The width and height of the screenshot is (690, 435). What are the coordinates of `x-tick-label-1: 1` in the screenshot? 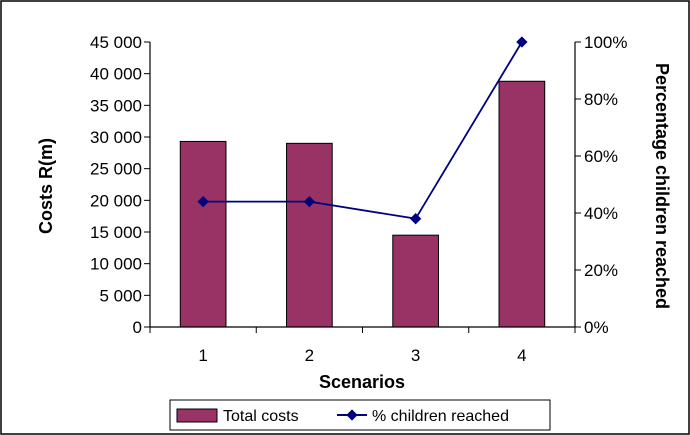 It's located at (202, 355).